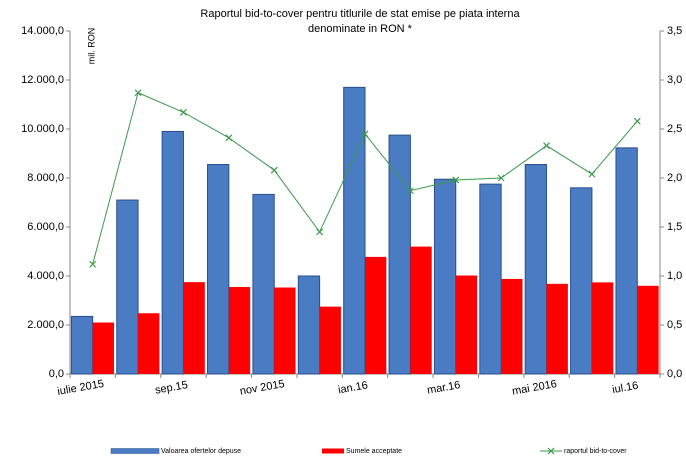 This screenshot has height=459, width=686. Describe the element at coordinates (56, 374) in the screenshot. I see `y-tick-label: 0,0` at that location.